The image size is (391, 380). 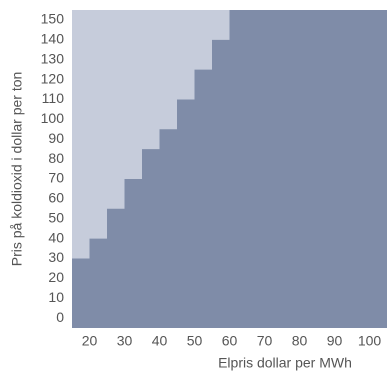 I want to click on y-tick-label: 150, so click(x=53, y=19).